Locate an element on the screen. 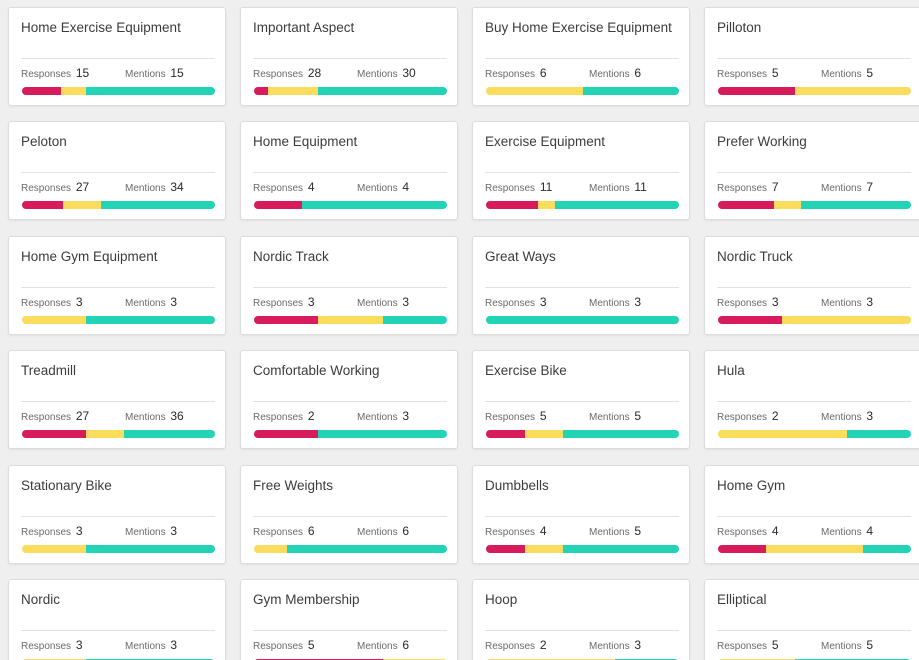 The width and height of the screenshot is (919, 660). topic-title: Home Exercise Equipment is located at coordinates (101, 27).